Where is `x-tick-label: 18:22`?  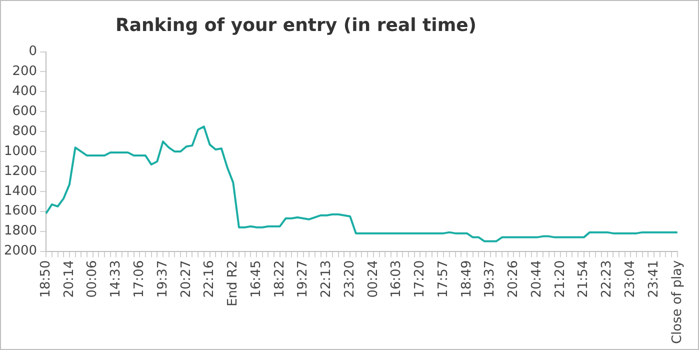 x-tick-label: 18:22 is located at coordinates (280, 279).